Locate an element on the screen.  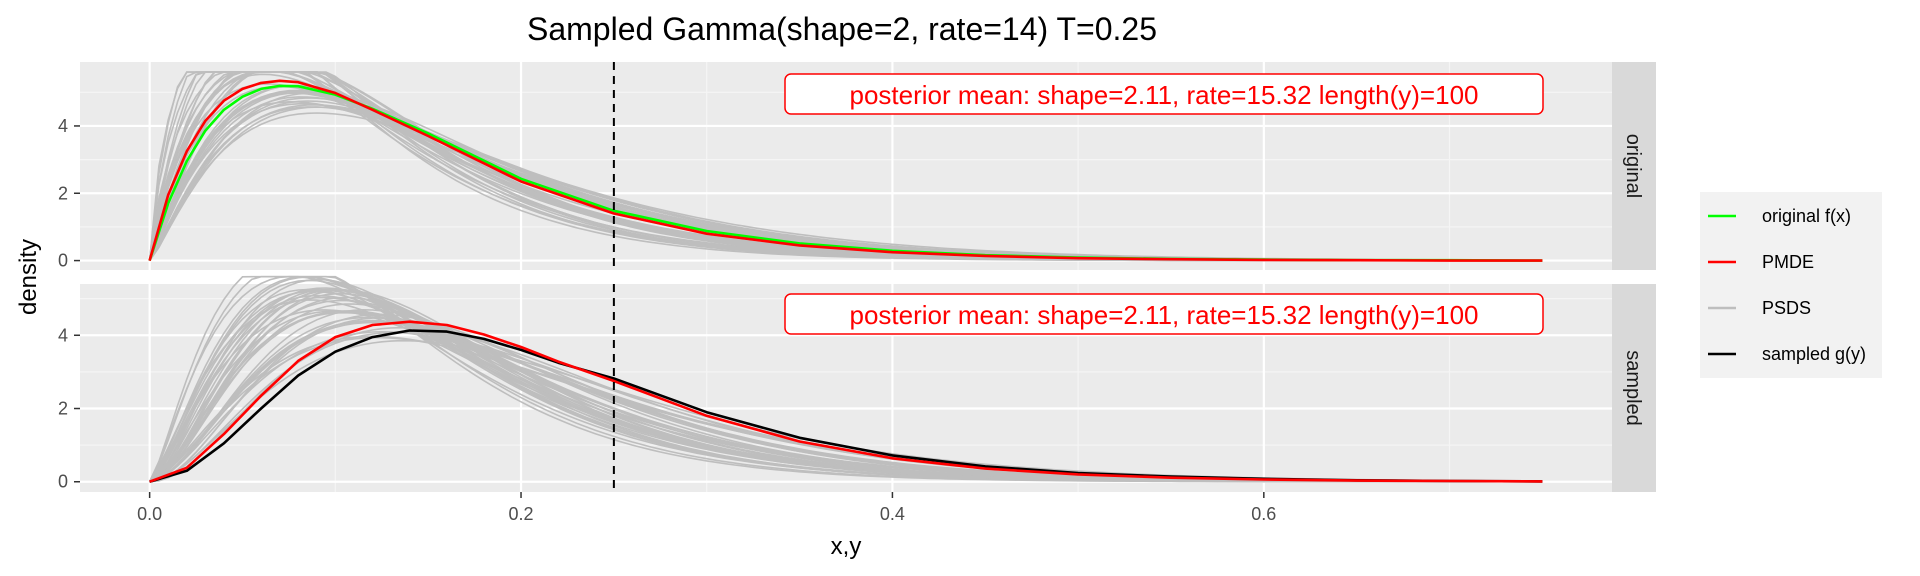
x-axis: 0.0 0.2 0.4 0.6 is located at coordinates (706, 508).